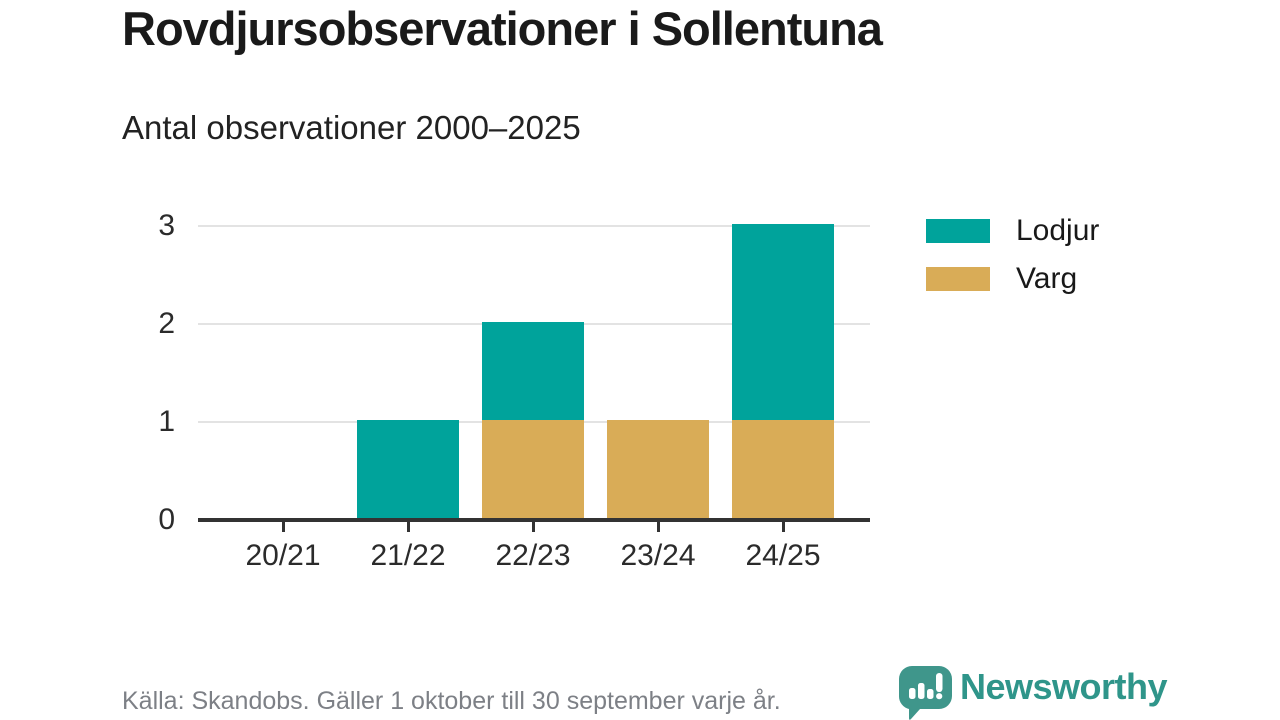 The image size is (1280, 720). Describe the element at coordinates (166, 519) in the screenshot. I see `y-tick-label-0: 0` at that location.